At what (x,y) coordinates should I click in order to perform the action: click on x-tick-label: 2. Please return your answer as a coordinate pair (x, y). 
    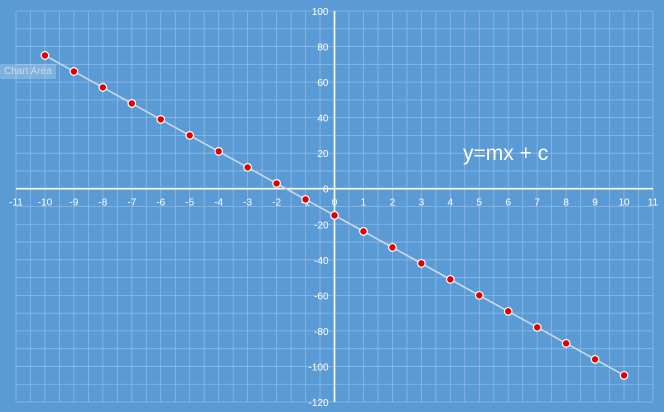
    Looking at the image, I should click on (393, 203).